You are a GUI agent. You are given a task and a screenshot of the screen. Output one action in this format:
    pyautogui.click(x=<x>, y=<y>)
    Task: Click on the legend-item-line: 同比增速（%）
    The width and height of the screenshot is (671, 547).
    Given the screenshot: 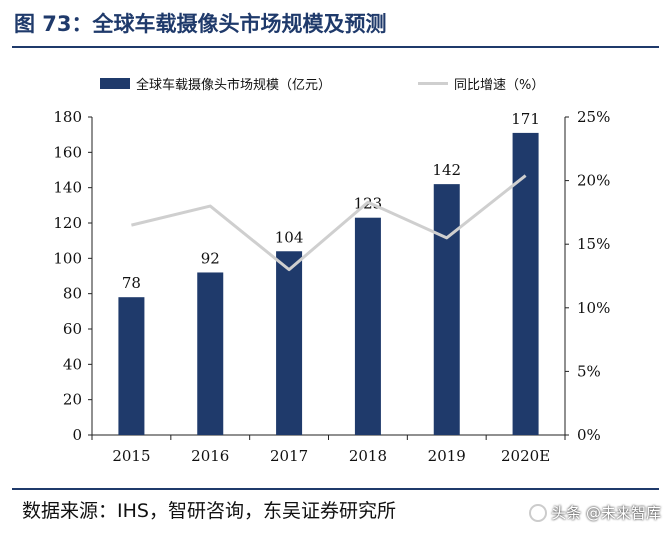 What is the action you would take?
    pyautogui.click(x=481, y=83)
    